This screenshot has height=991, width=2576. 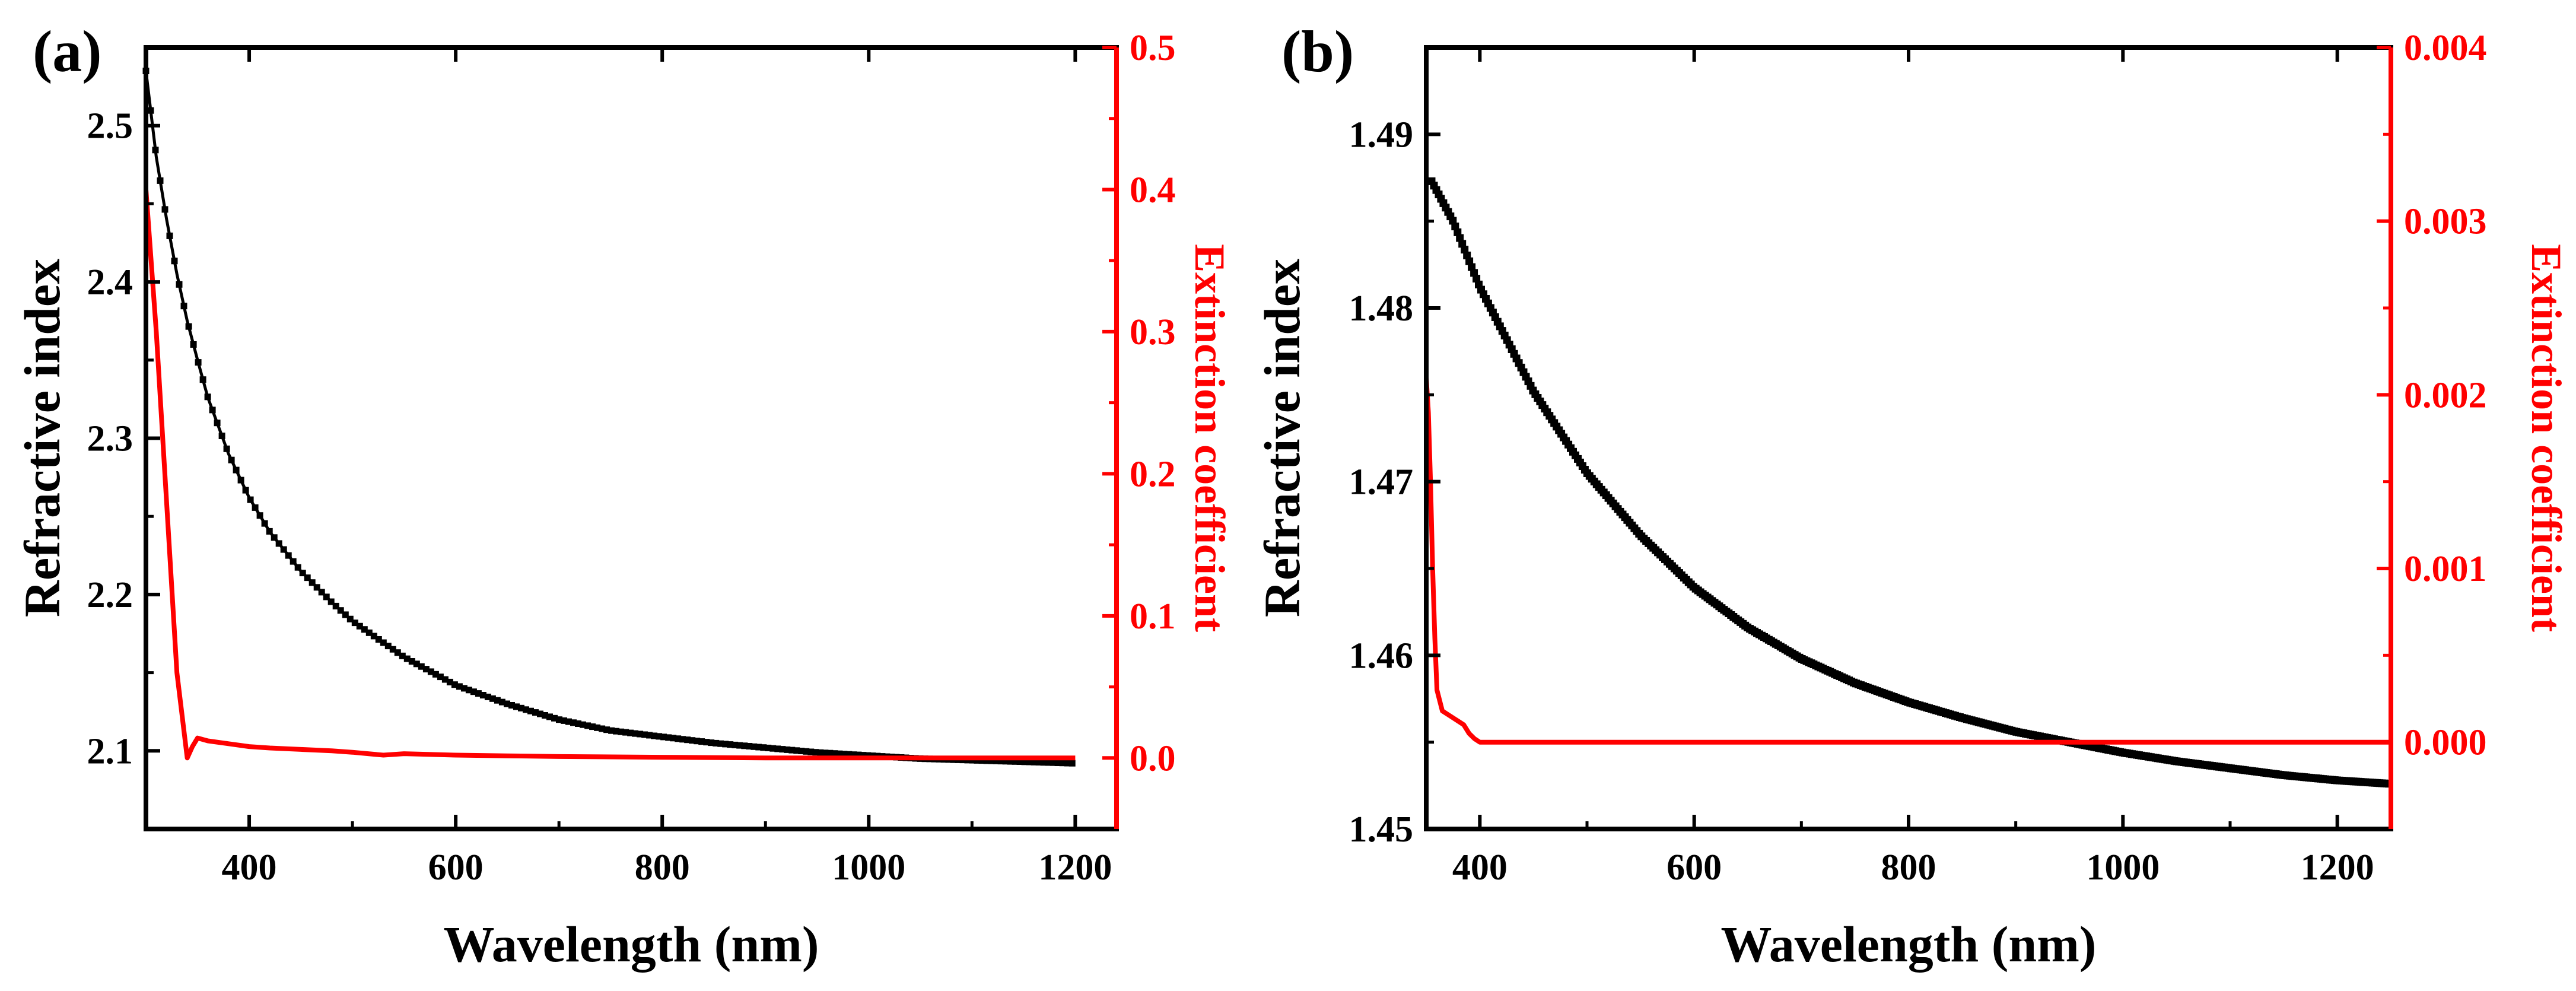 What do you see at coordinates (1381, 483) in the screenshot?
I see `y-tick-label: 1.47` at bounding box center [1381, 483].